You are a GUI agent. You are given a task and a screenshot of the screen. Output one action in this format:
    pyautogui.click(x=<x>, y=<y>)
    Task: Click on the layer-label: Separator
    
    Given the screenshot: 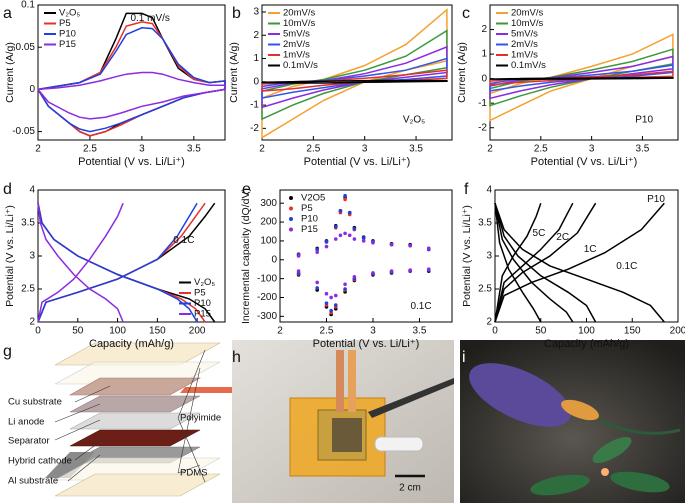 What is the action you would take?
    pyautogui.click(x=29, y=441)
    